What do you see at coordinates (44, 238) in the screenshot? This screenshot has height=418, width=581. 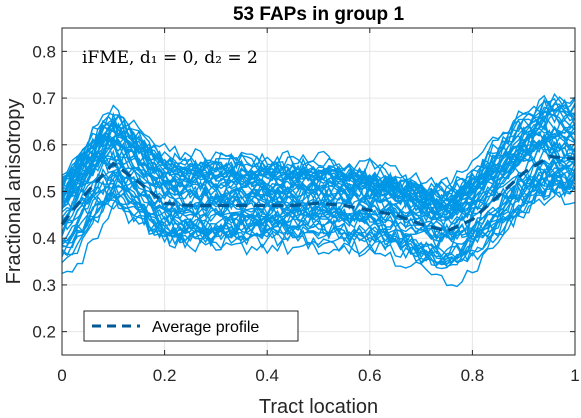 I see `y-tick-label: 0.4` at bounding box center [44, 238].